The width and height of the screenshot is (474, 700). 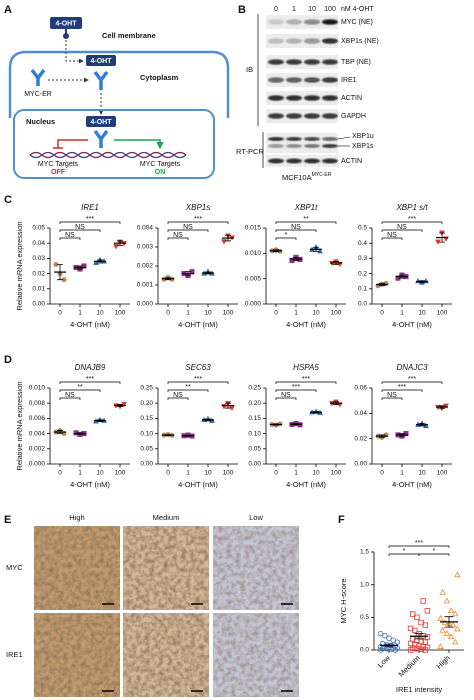 What do you see at coordinates (119, 84) in the screenshot?
I see `cell-membrane` at bounding box center [119, 84].